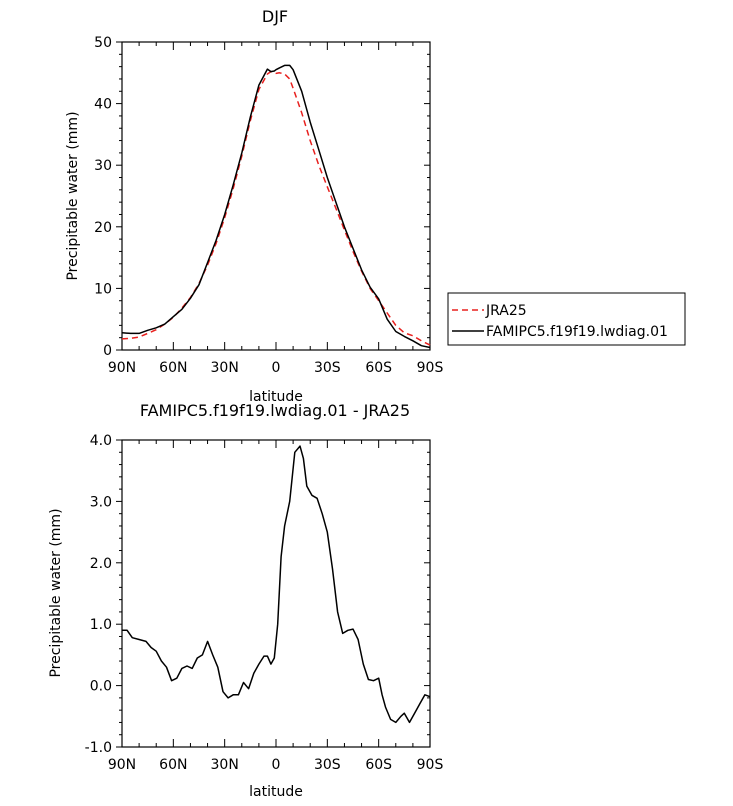 This screenshot has width=733, height=806. Describe the element at coordinates (506, 311) in the screenshot. I see `legend-label-jra25: JRA25` at that location.